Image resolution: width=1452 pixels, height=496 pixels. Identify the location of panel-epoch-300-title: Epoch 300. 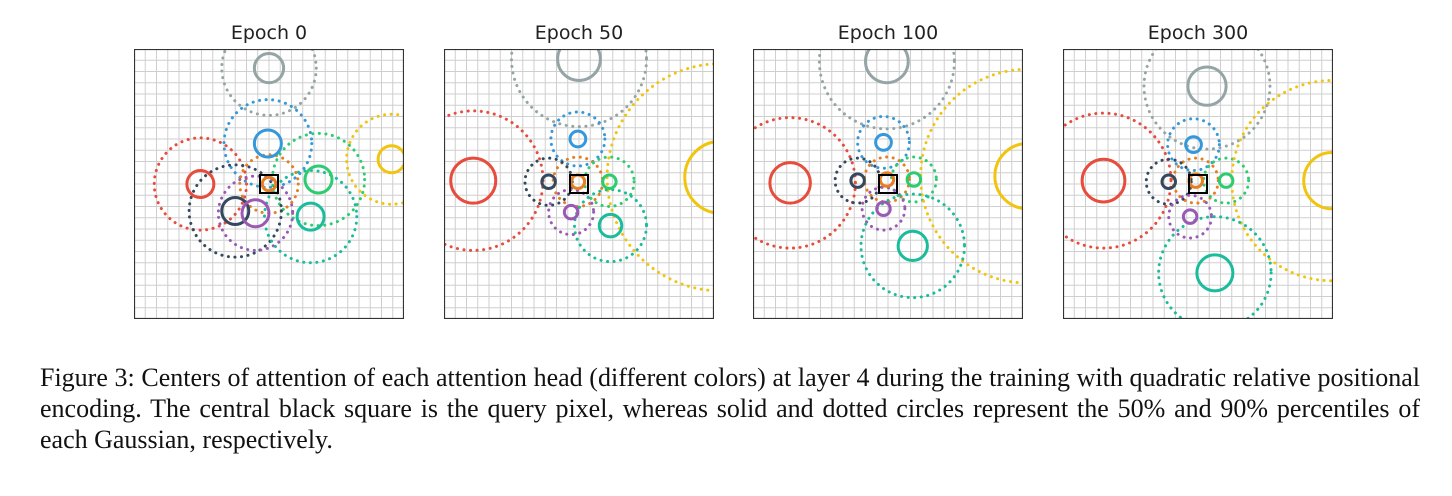
(1198, 33).